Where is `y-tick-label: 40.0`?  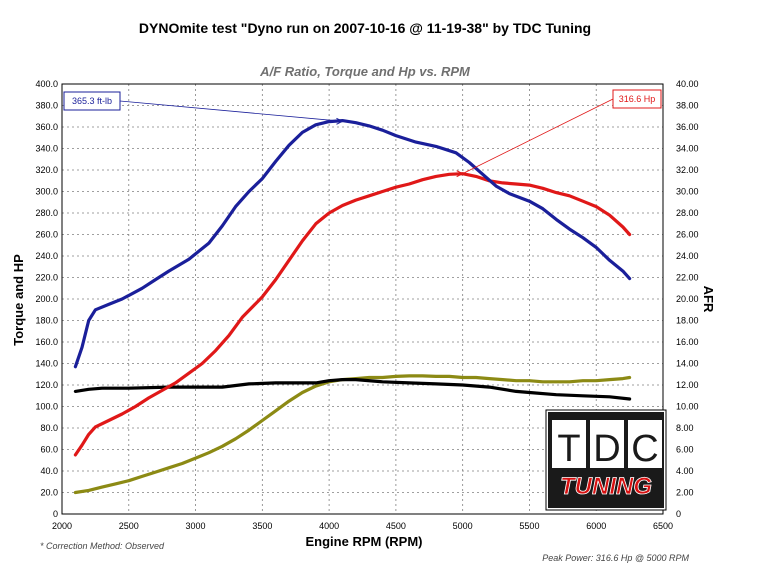
y-tick-label: 40.0 is located at coordinates (49, 471).